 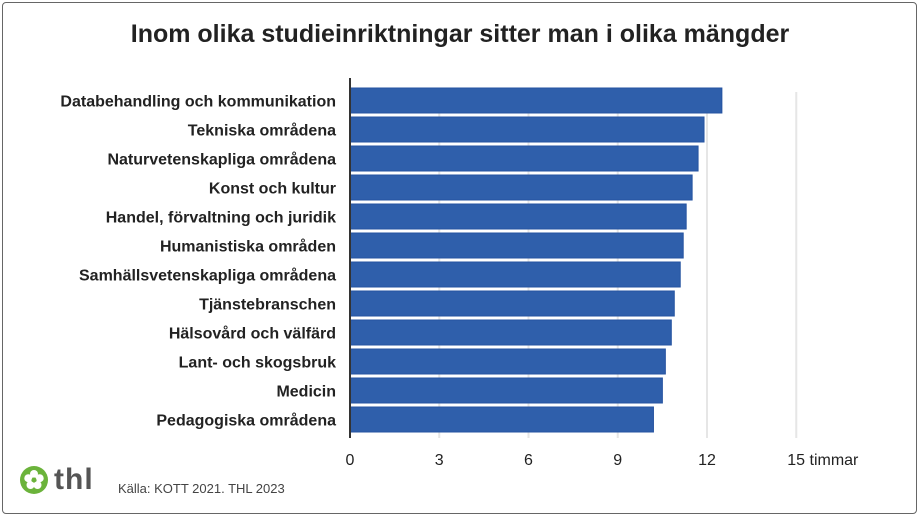 I want to click on x-tick-label: 12, so click(x=707, y=460).